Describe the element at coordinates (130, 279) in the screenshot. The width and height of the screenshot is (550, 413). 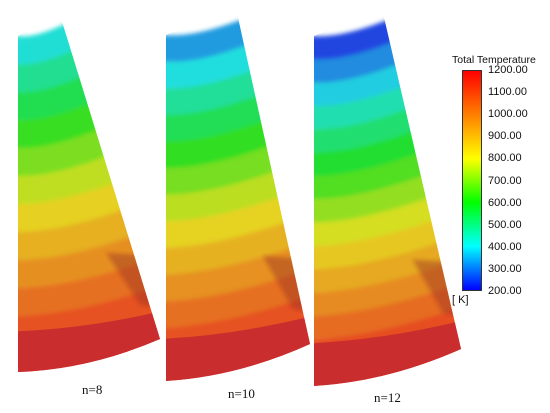
I see `shock-streak` at that location.